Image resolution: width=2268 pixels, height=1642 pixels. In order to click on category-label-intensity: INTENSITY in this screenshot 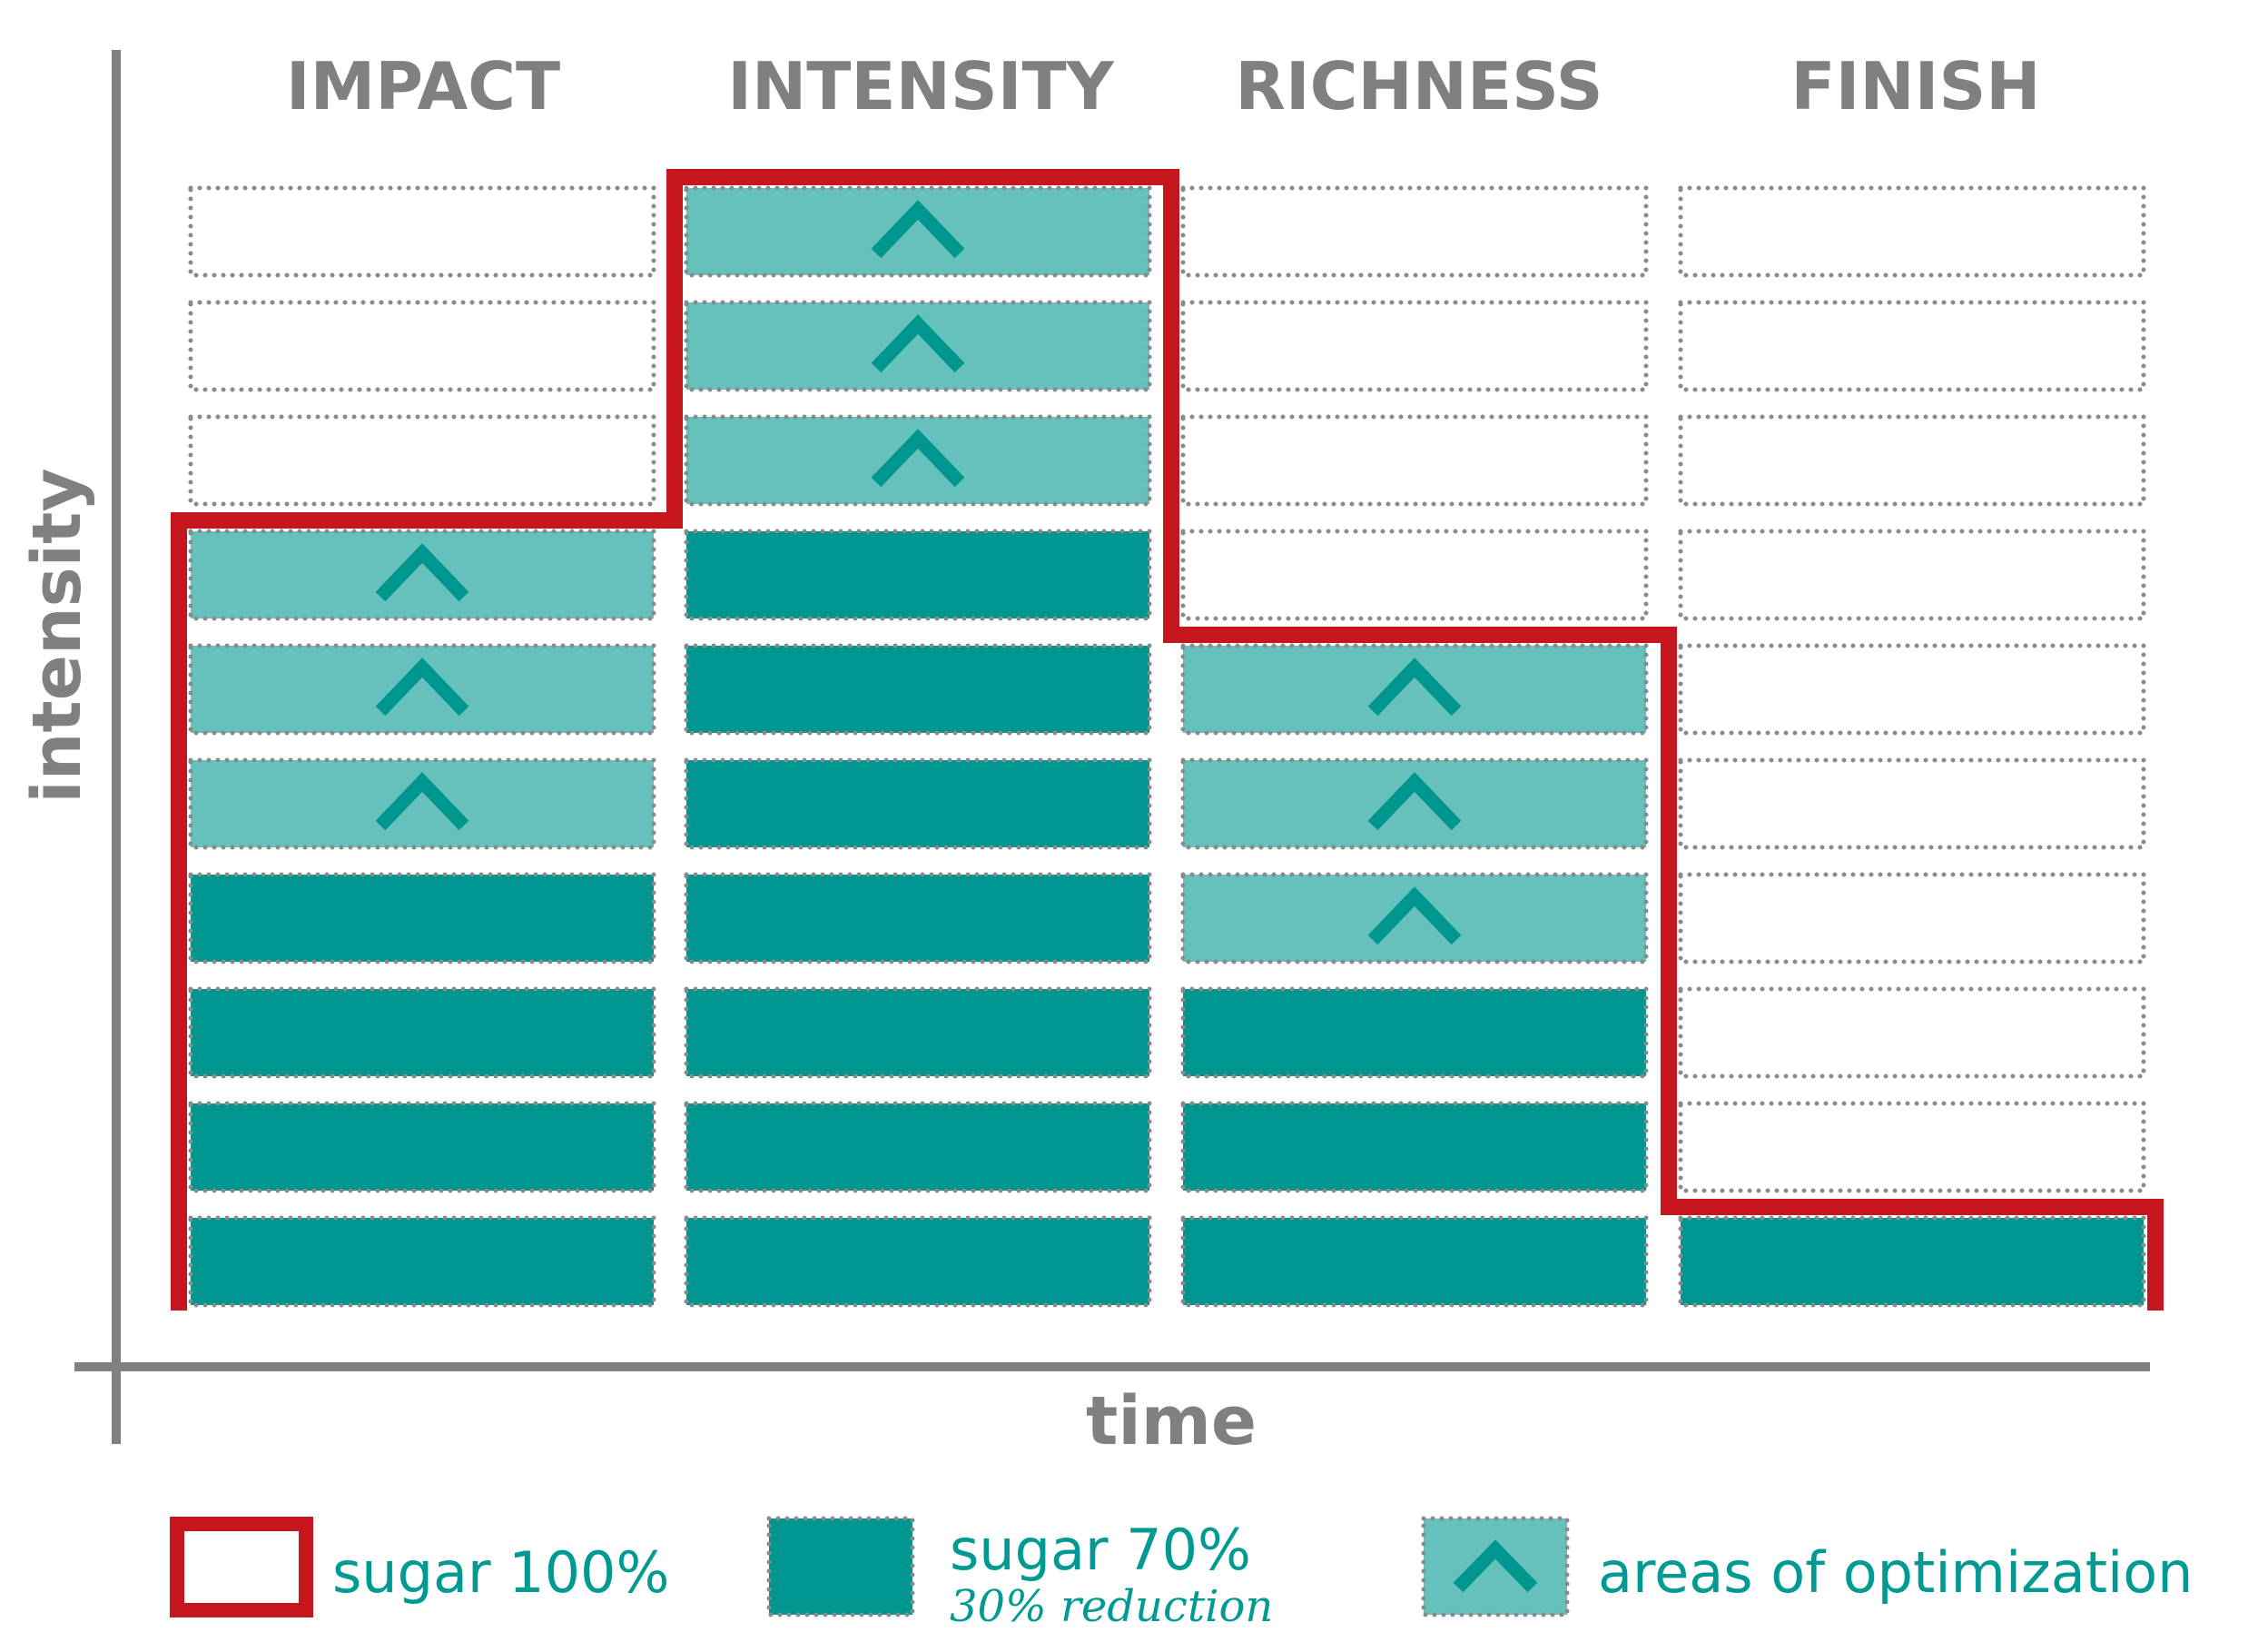, I will do `click(920, 86)`.